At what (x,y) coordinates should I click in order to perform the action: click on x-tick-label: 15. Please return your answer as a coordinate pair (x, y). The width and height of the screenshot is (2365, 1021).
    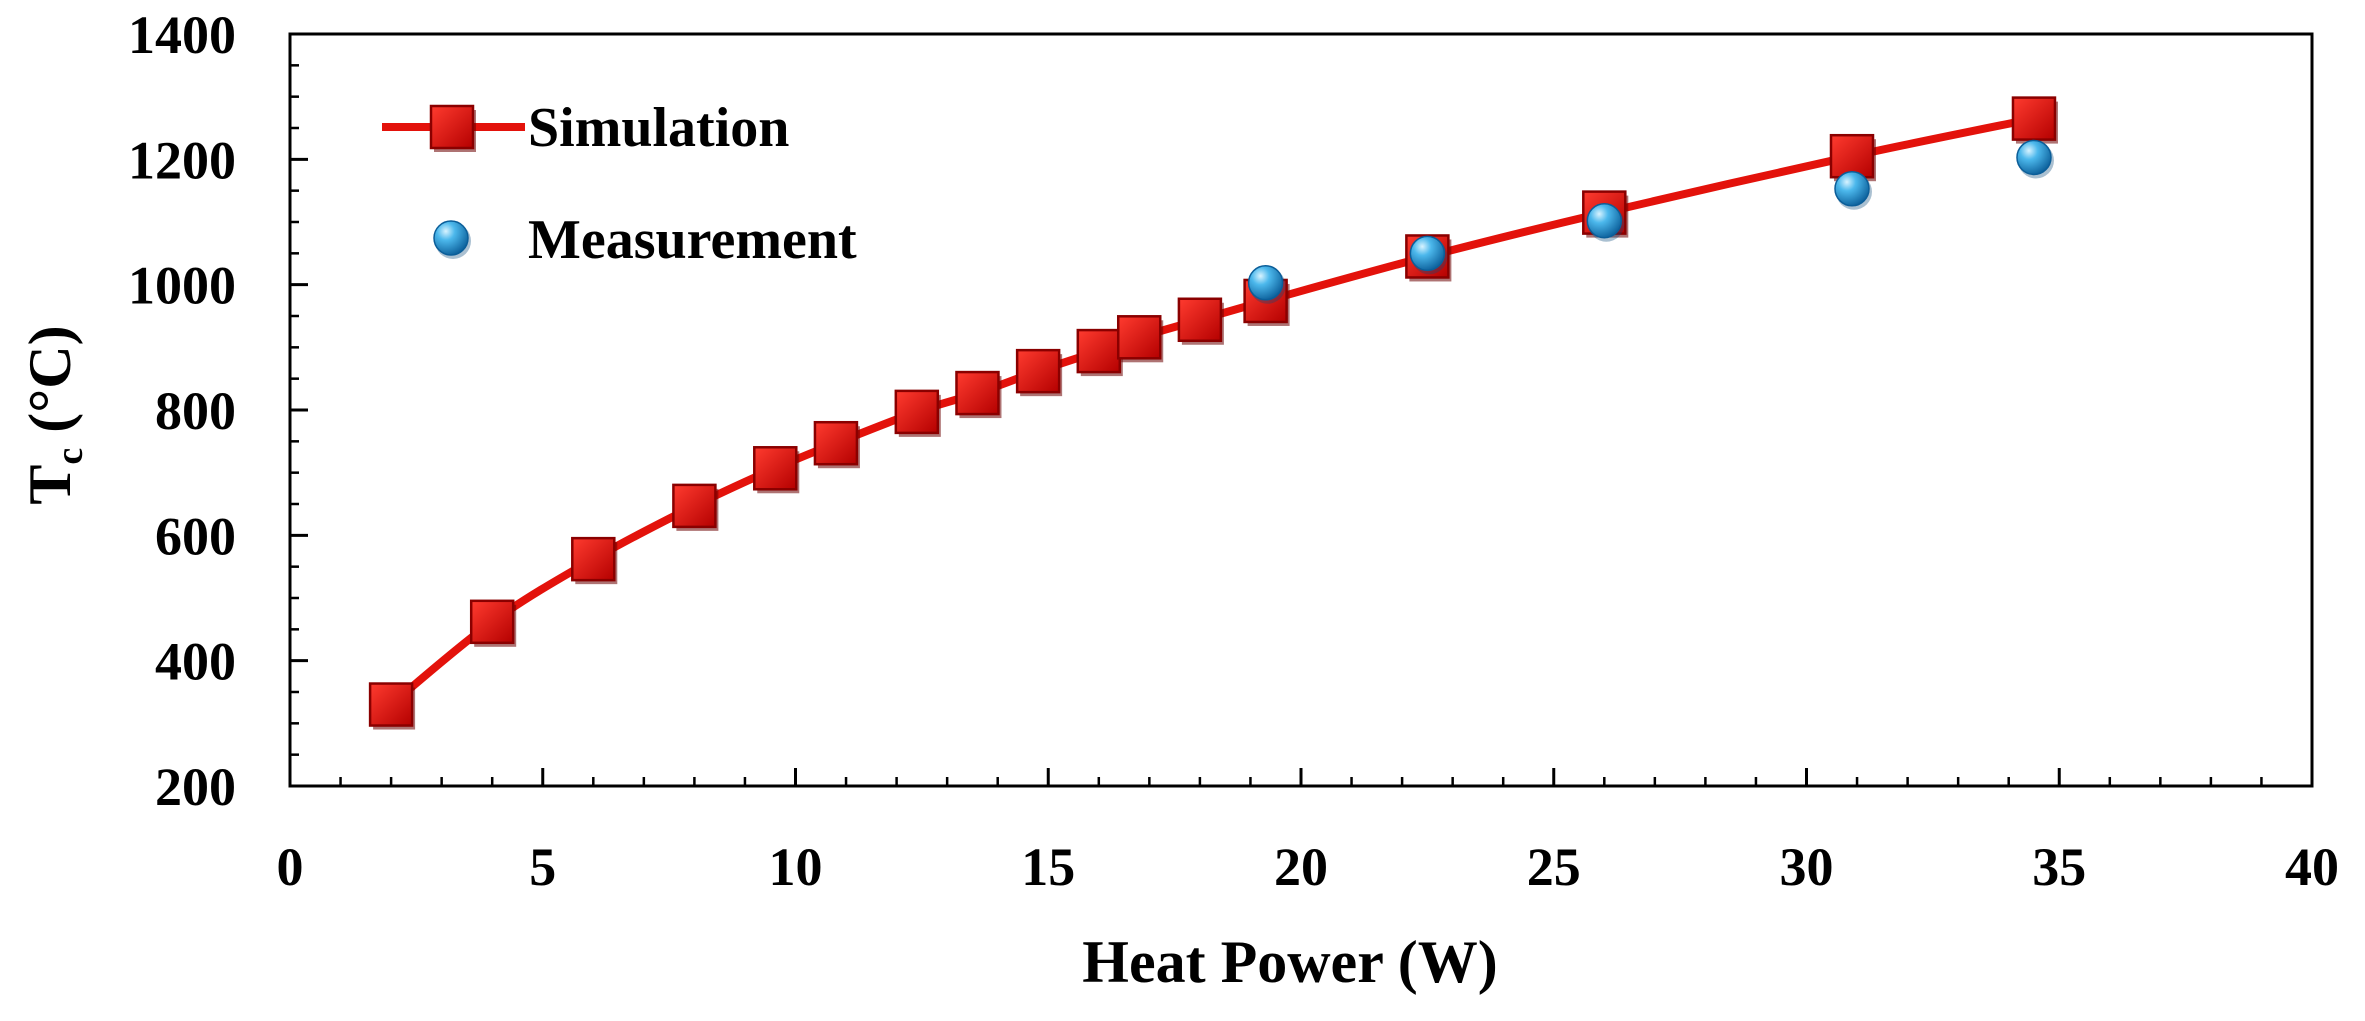
    Looking at the image, I should click on (1048, 867).